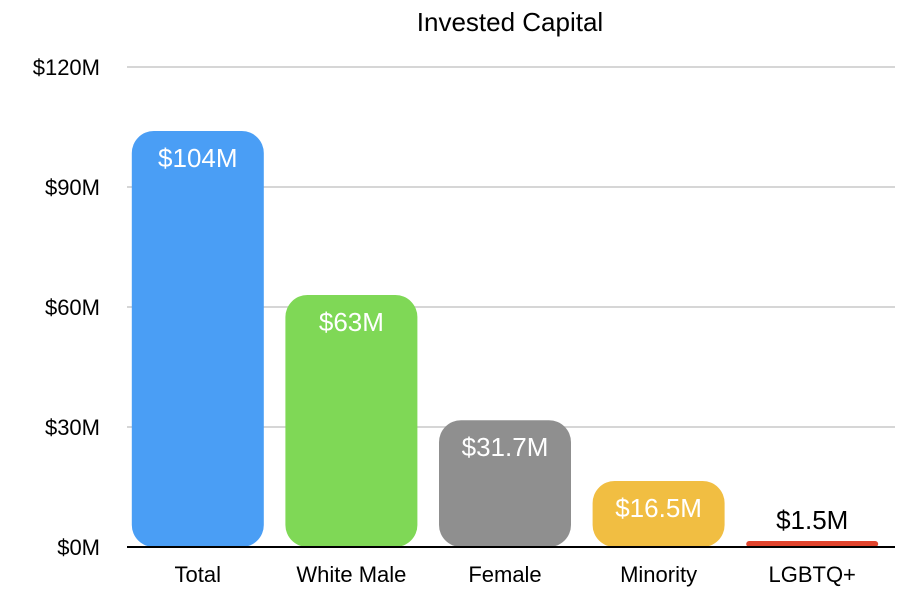 The height and width of the screenshot is (606, 918). What do you see at coordinates (505, 447) in the screenshot?
I see `data-label: $31.7M` at bounding box center [505, 447].